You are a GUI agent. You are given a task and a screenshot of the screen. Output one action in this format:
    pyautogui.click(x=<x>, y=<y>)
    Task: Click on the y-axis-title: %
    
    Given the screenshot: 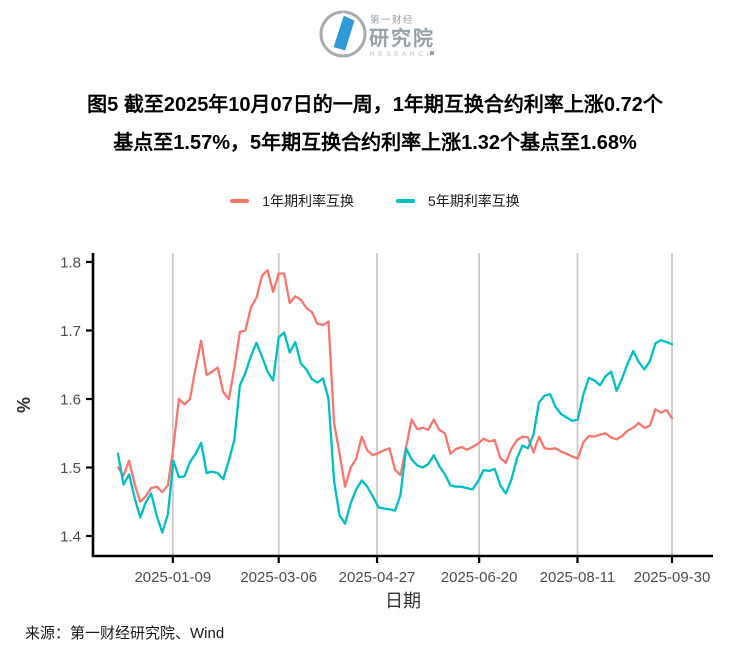 What is the action you would take?
    pyautogui.click(x=24, y=405)
    